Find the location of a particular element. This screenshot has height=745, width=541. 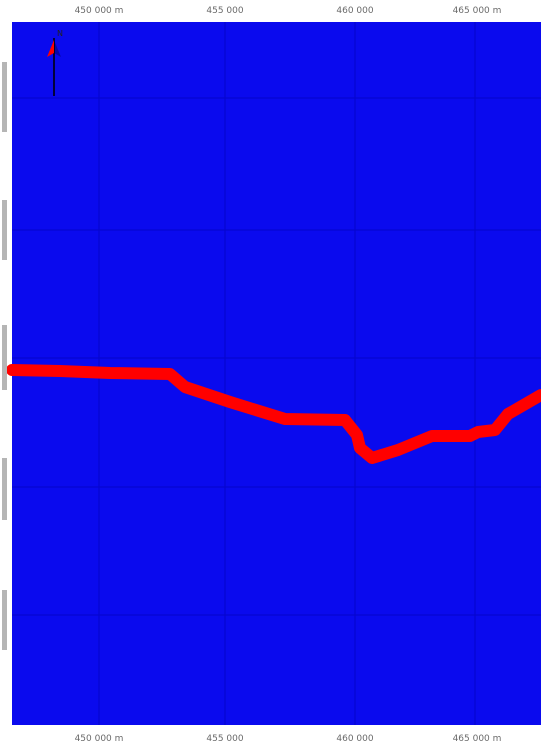

top-tick-label-465000: 465 000 m is located at coordinates (477, 11).